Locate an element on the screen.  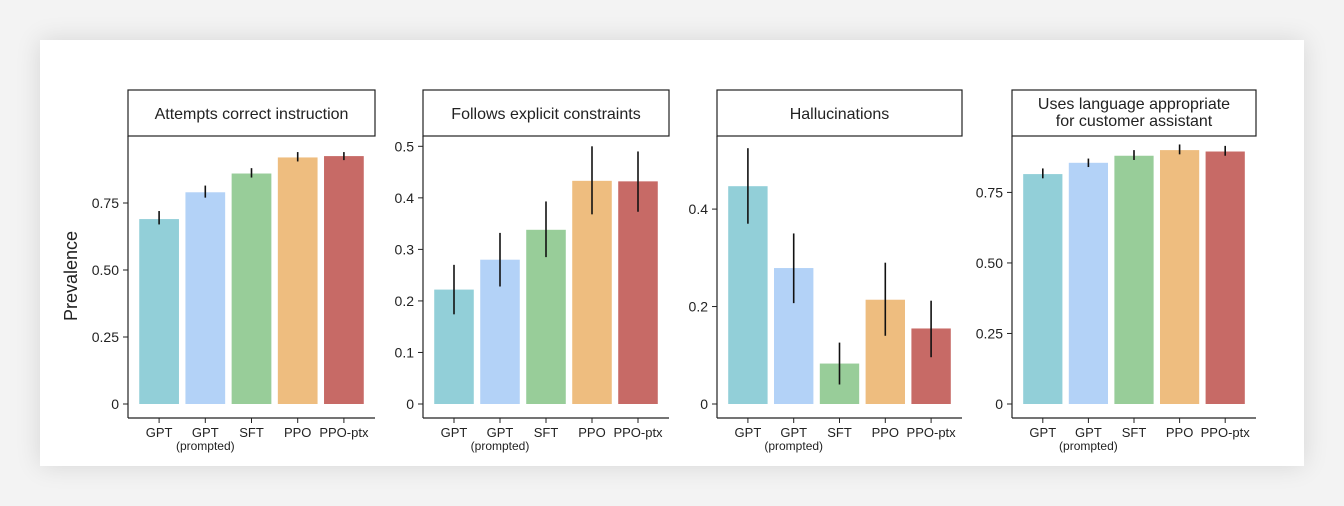
panel-title: for customer assistant is located at coordinates (1134, 121).